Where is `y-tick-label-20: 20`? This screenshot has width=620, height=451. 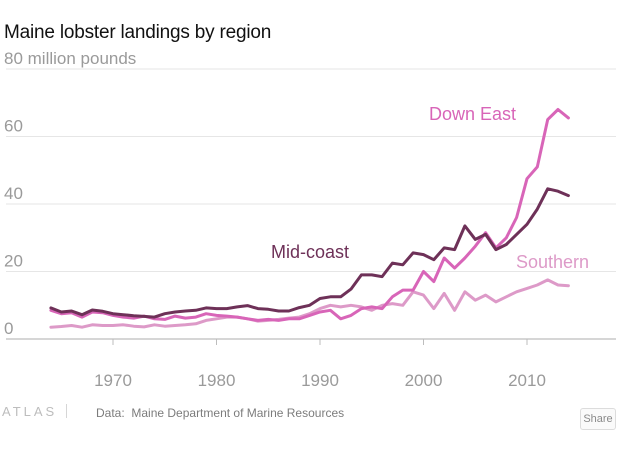 y-tick-label-20: 20 is located at coordinates (13, 261).